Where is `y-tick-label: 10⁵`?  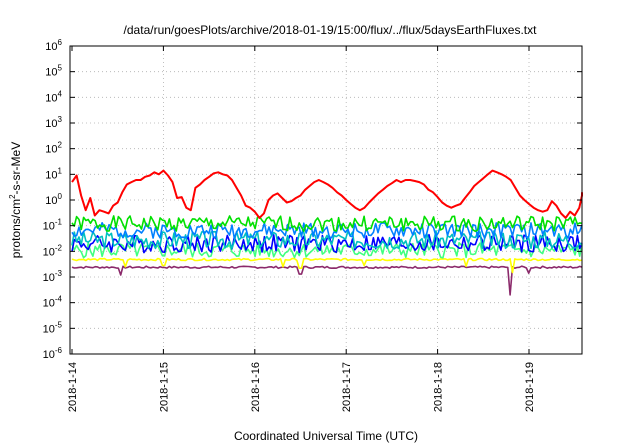 y-tick-label: 10⁵ is located at coordinates (53, 71).